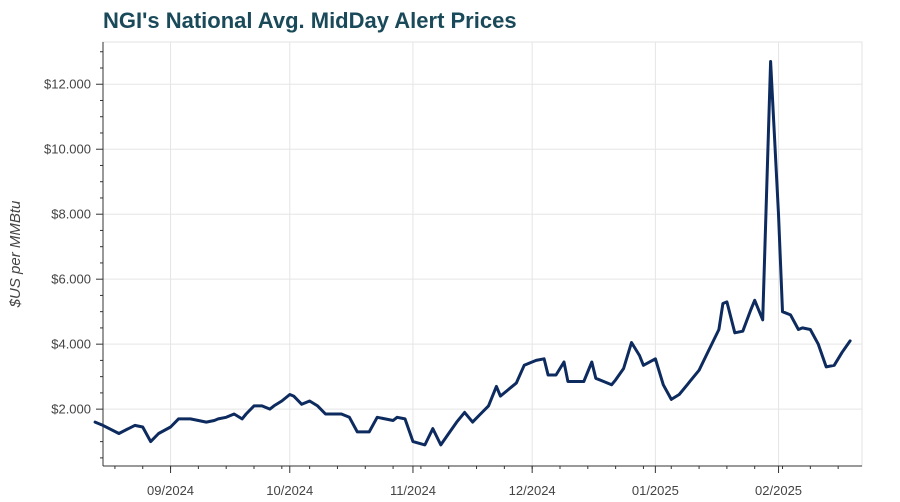  What do you see at coordinates (532, 490) in the screenshot?
I see `x-tick-label: 12/2024` at bounding box center [532, 490].